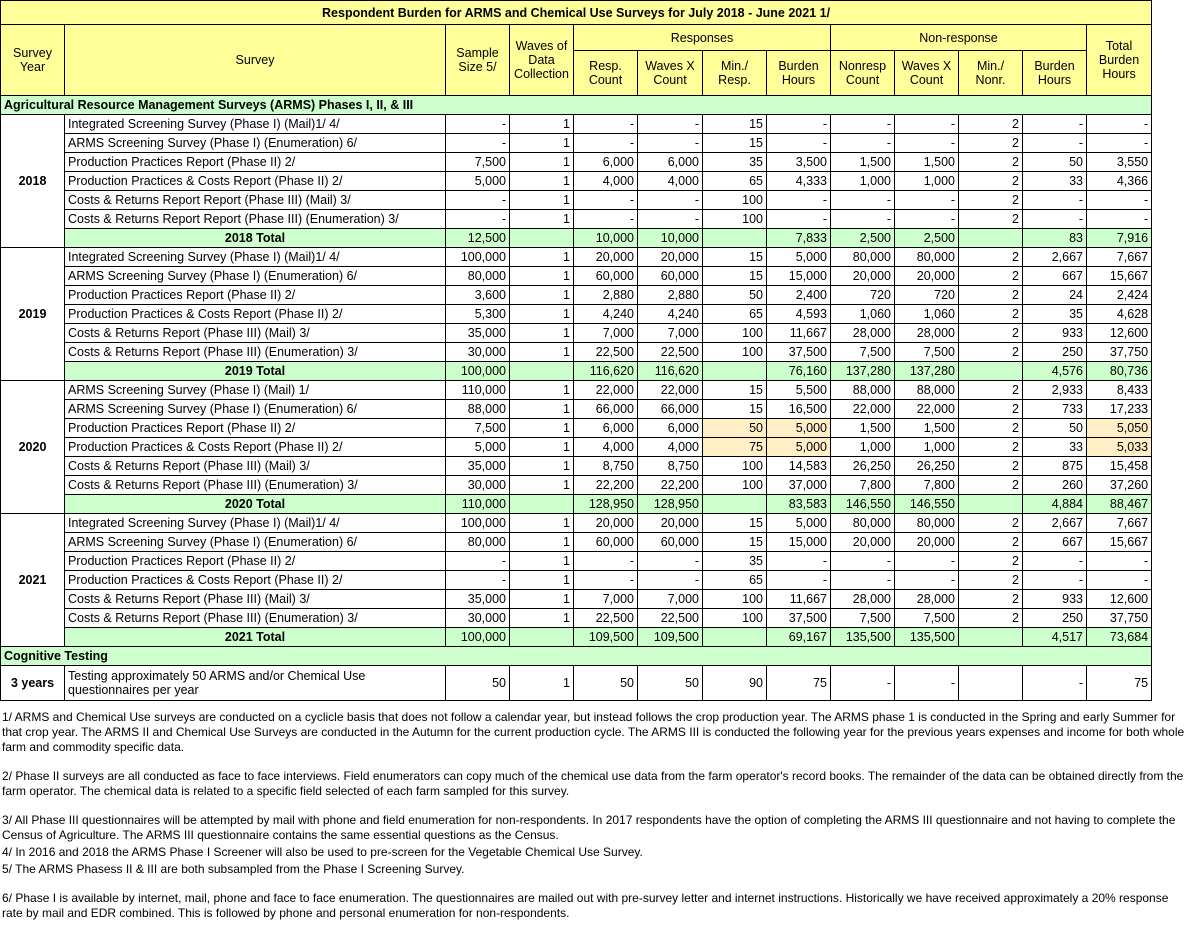 This screenshot has width=1195, height=939. I want to click on cell-value: 110,000, so click(477, 390).